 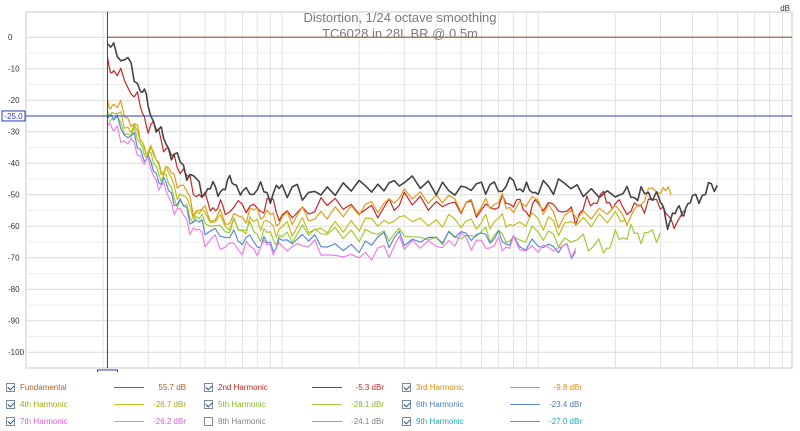 I want to click on legend-checkbox-9th-harmonic, so click(x=406, y=421).